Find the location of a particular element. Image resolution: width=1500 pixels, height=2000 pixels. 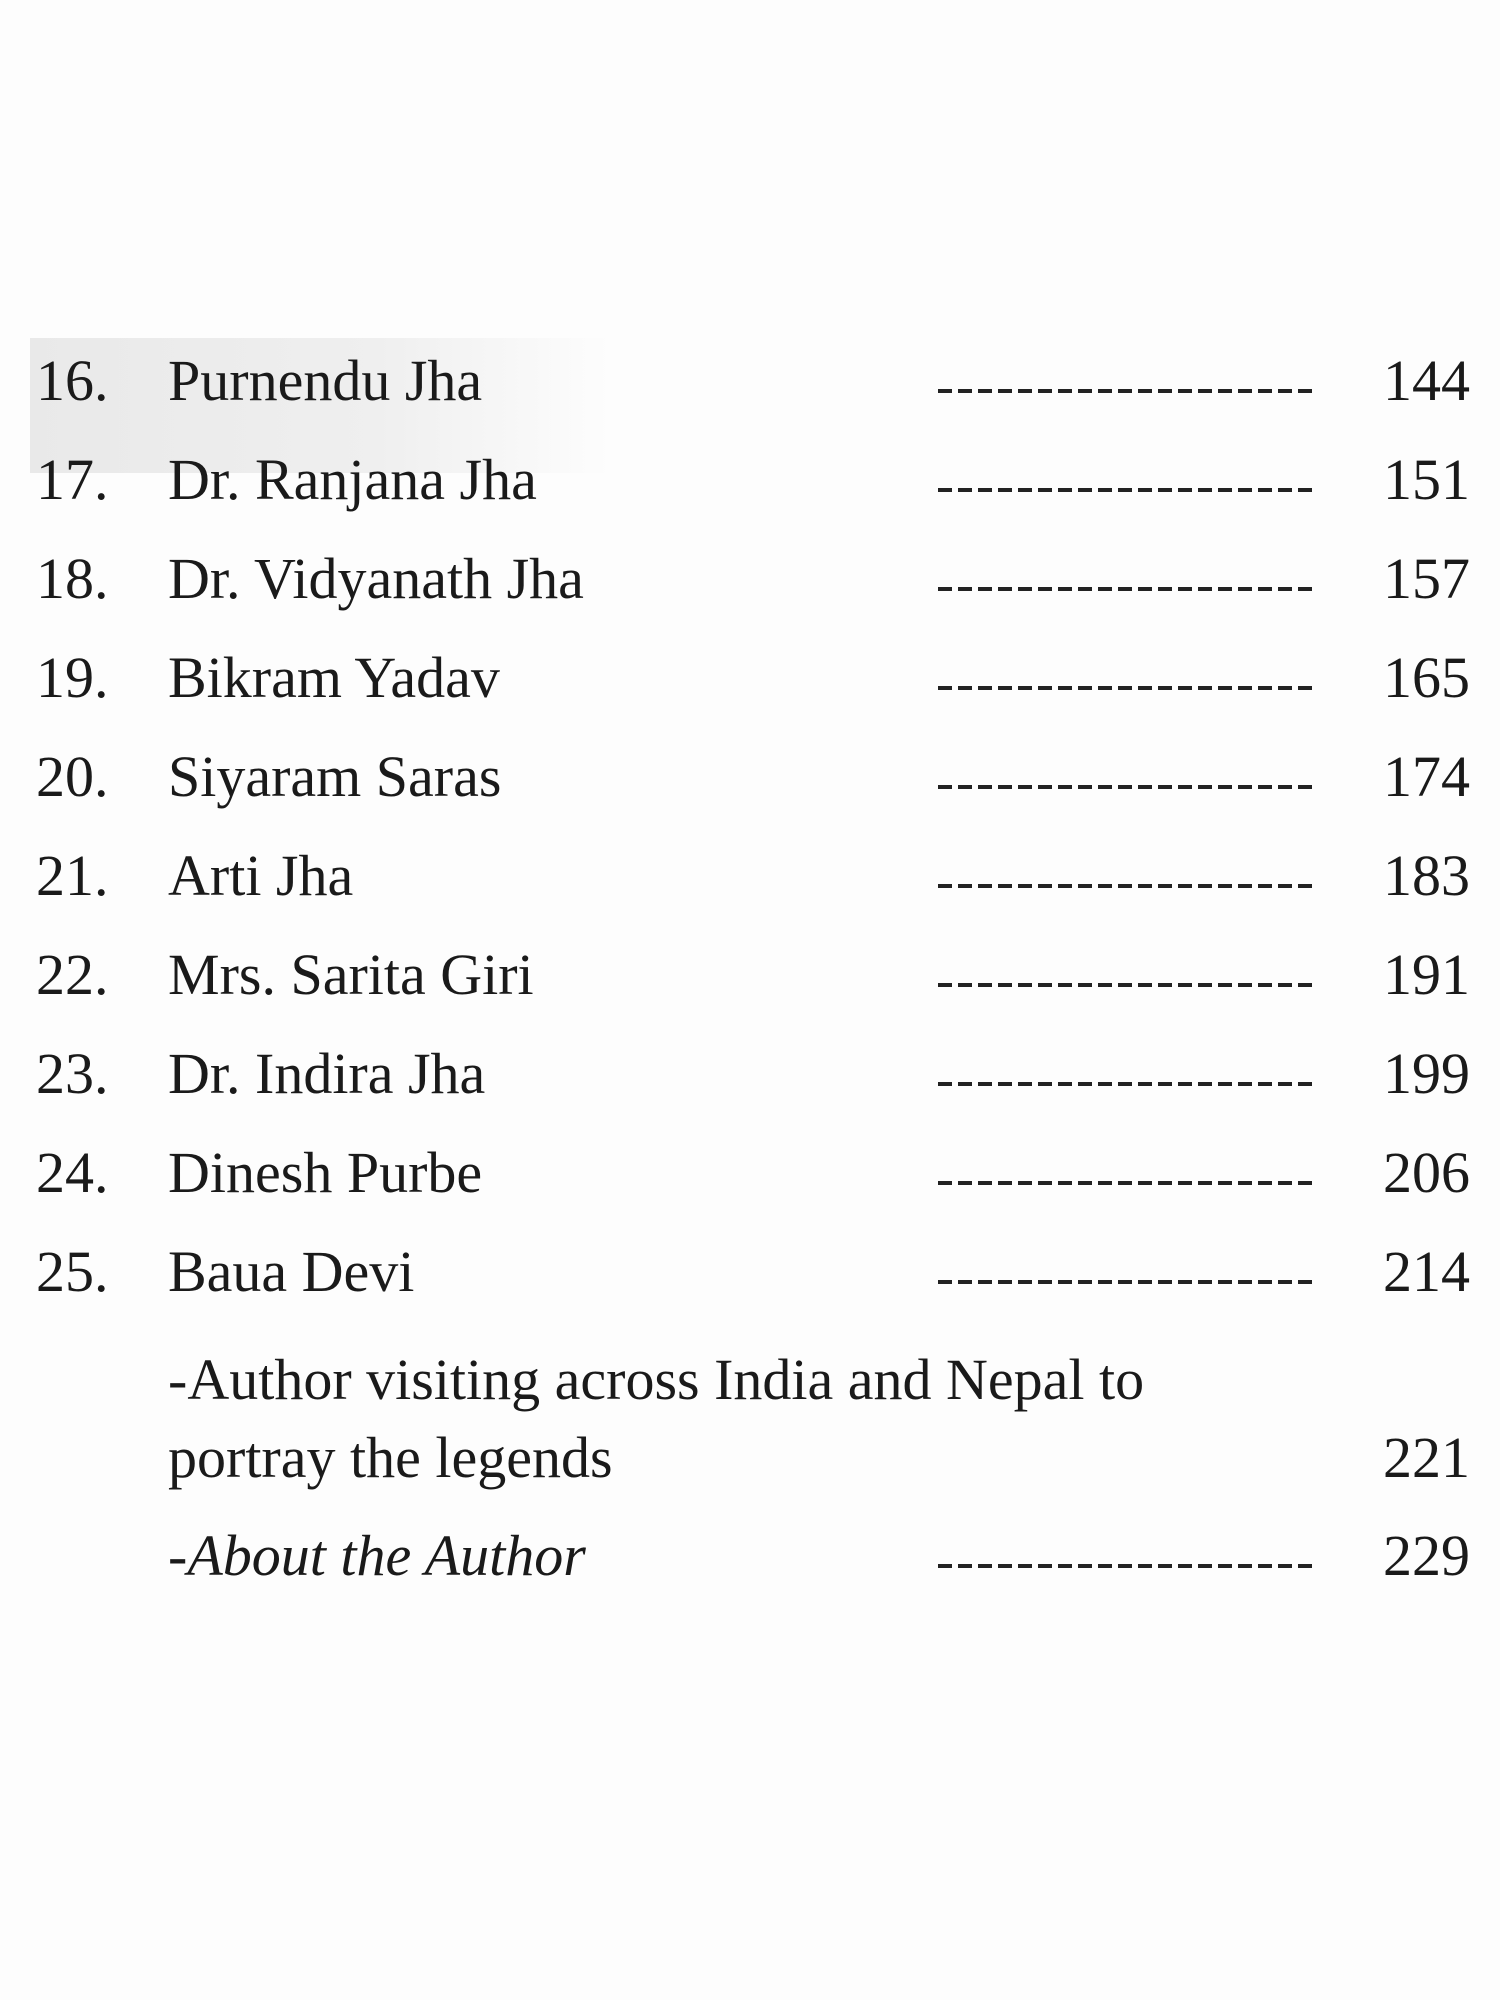

toc-entry: 19. Bikram Yadav 165 is located at coordinates (750, 678).